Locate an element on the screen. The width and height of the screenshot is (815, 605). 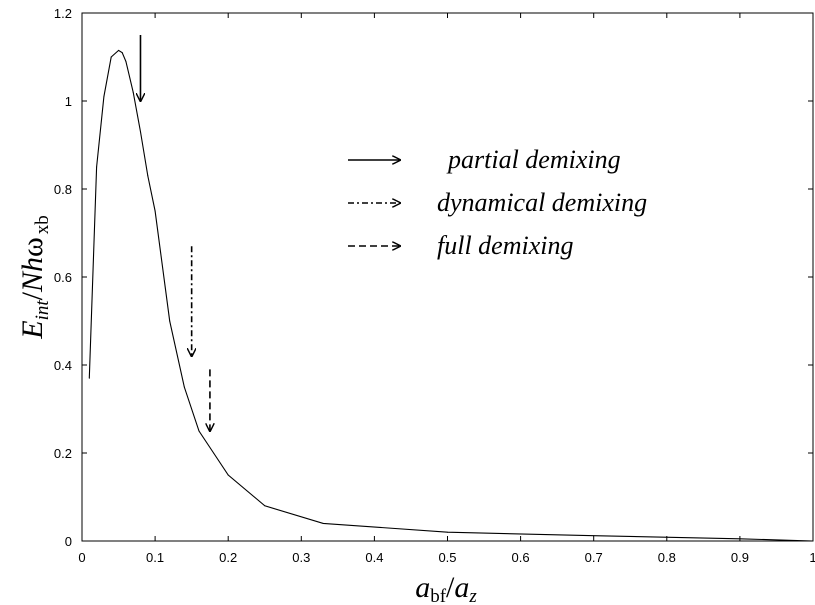
y-tick-label: 0.8 is located at coordinates (63, 189).